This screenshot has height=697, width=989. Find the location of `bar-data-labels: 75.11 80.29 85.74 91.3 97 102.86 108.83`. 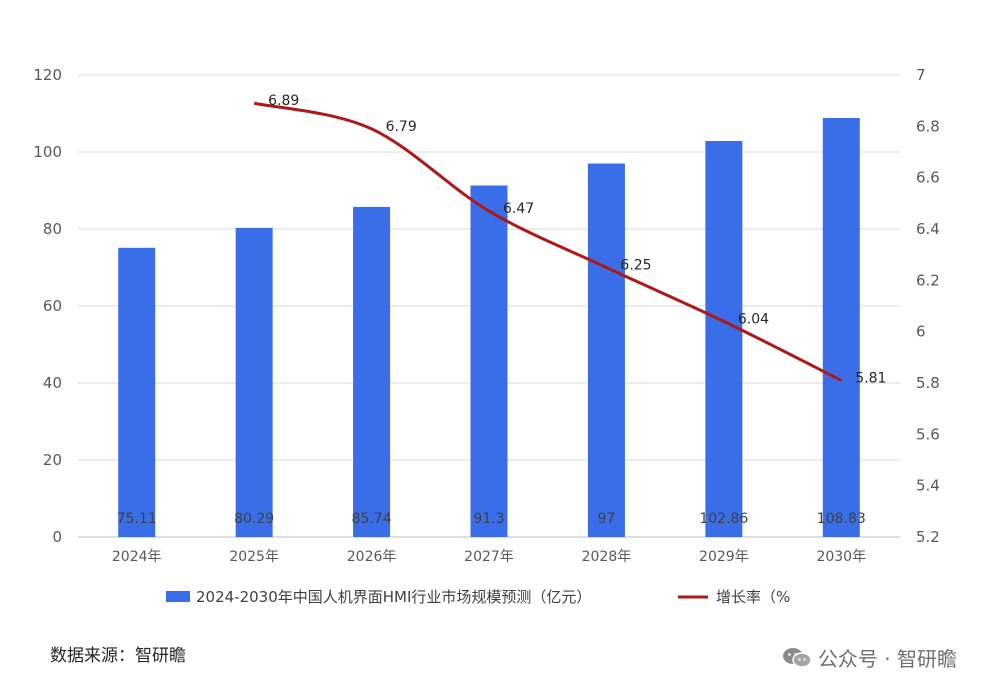

bar-data-labels: 75.11 80.29 85.74 91.3 97 102.86 108.83 is located at coordinates (491, 519).